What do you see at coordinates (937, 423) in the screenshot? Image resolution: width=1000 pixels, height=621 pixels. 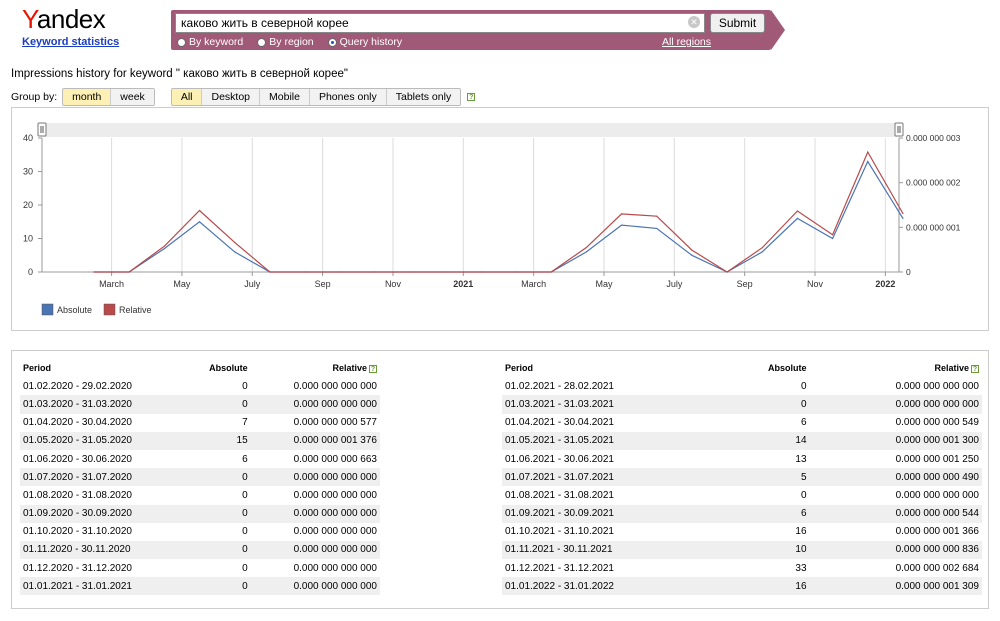 I see `relative-cell: 0.000 000 000 549` at bounding box center [937, 423].